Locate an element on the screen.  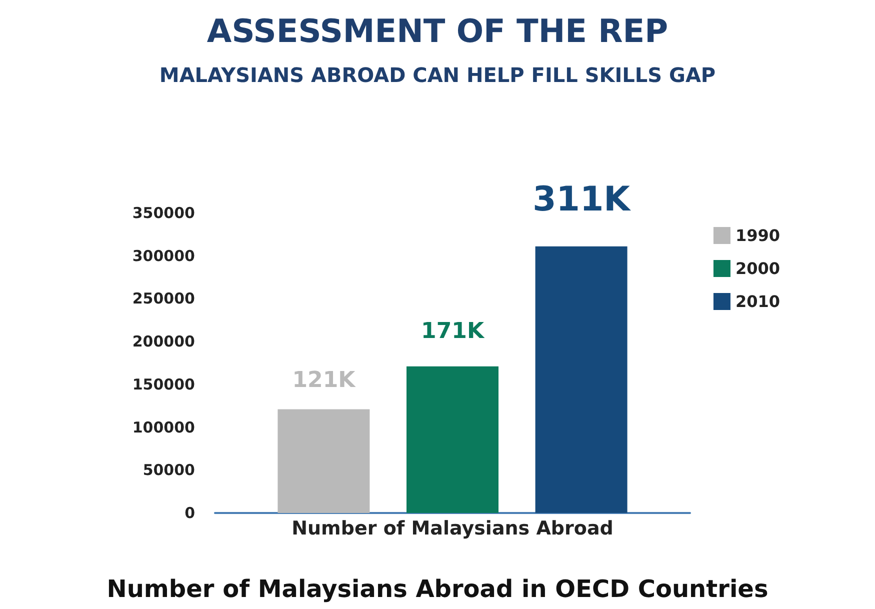
text: Number of Malaysians Abroad in OECD Countries is located at coordinates (437, 589).